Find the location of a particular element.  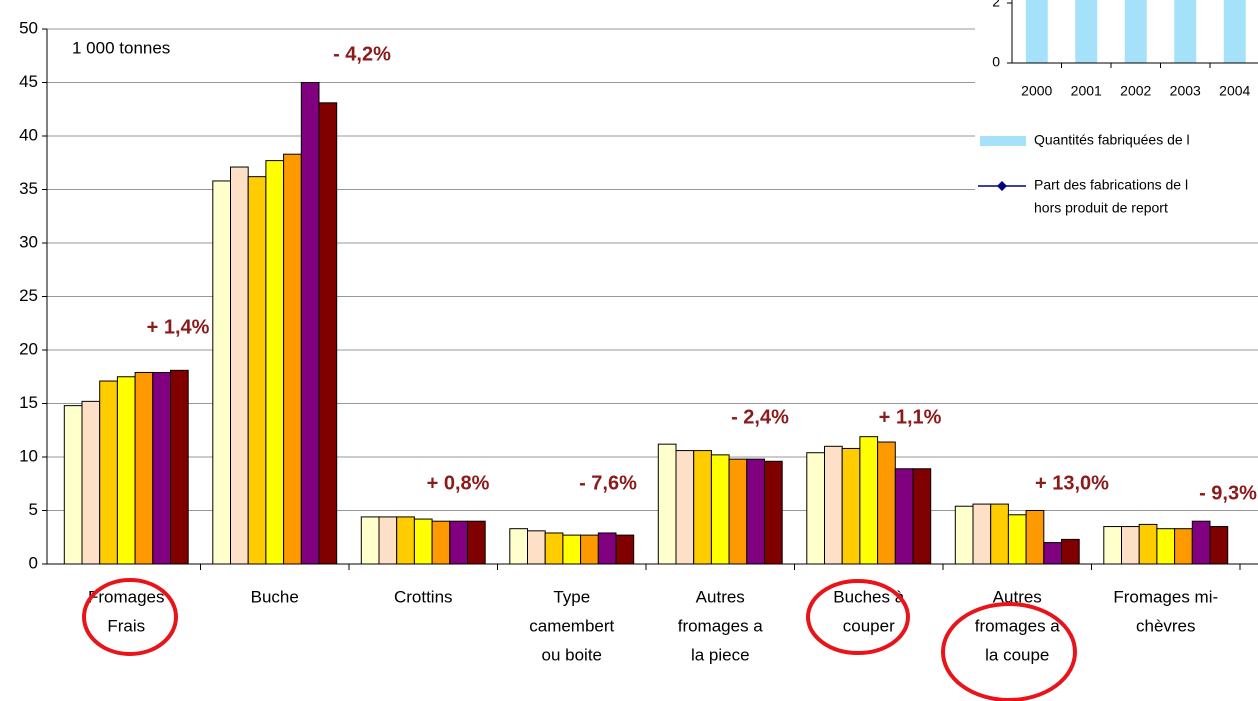

x-tick-label: Autres is located at coordinates (720, 596).